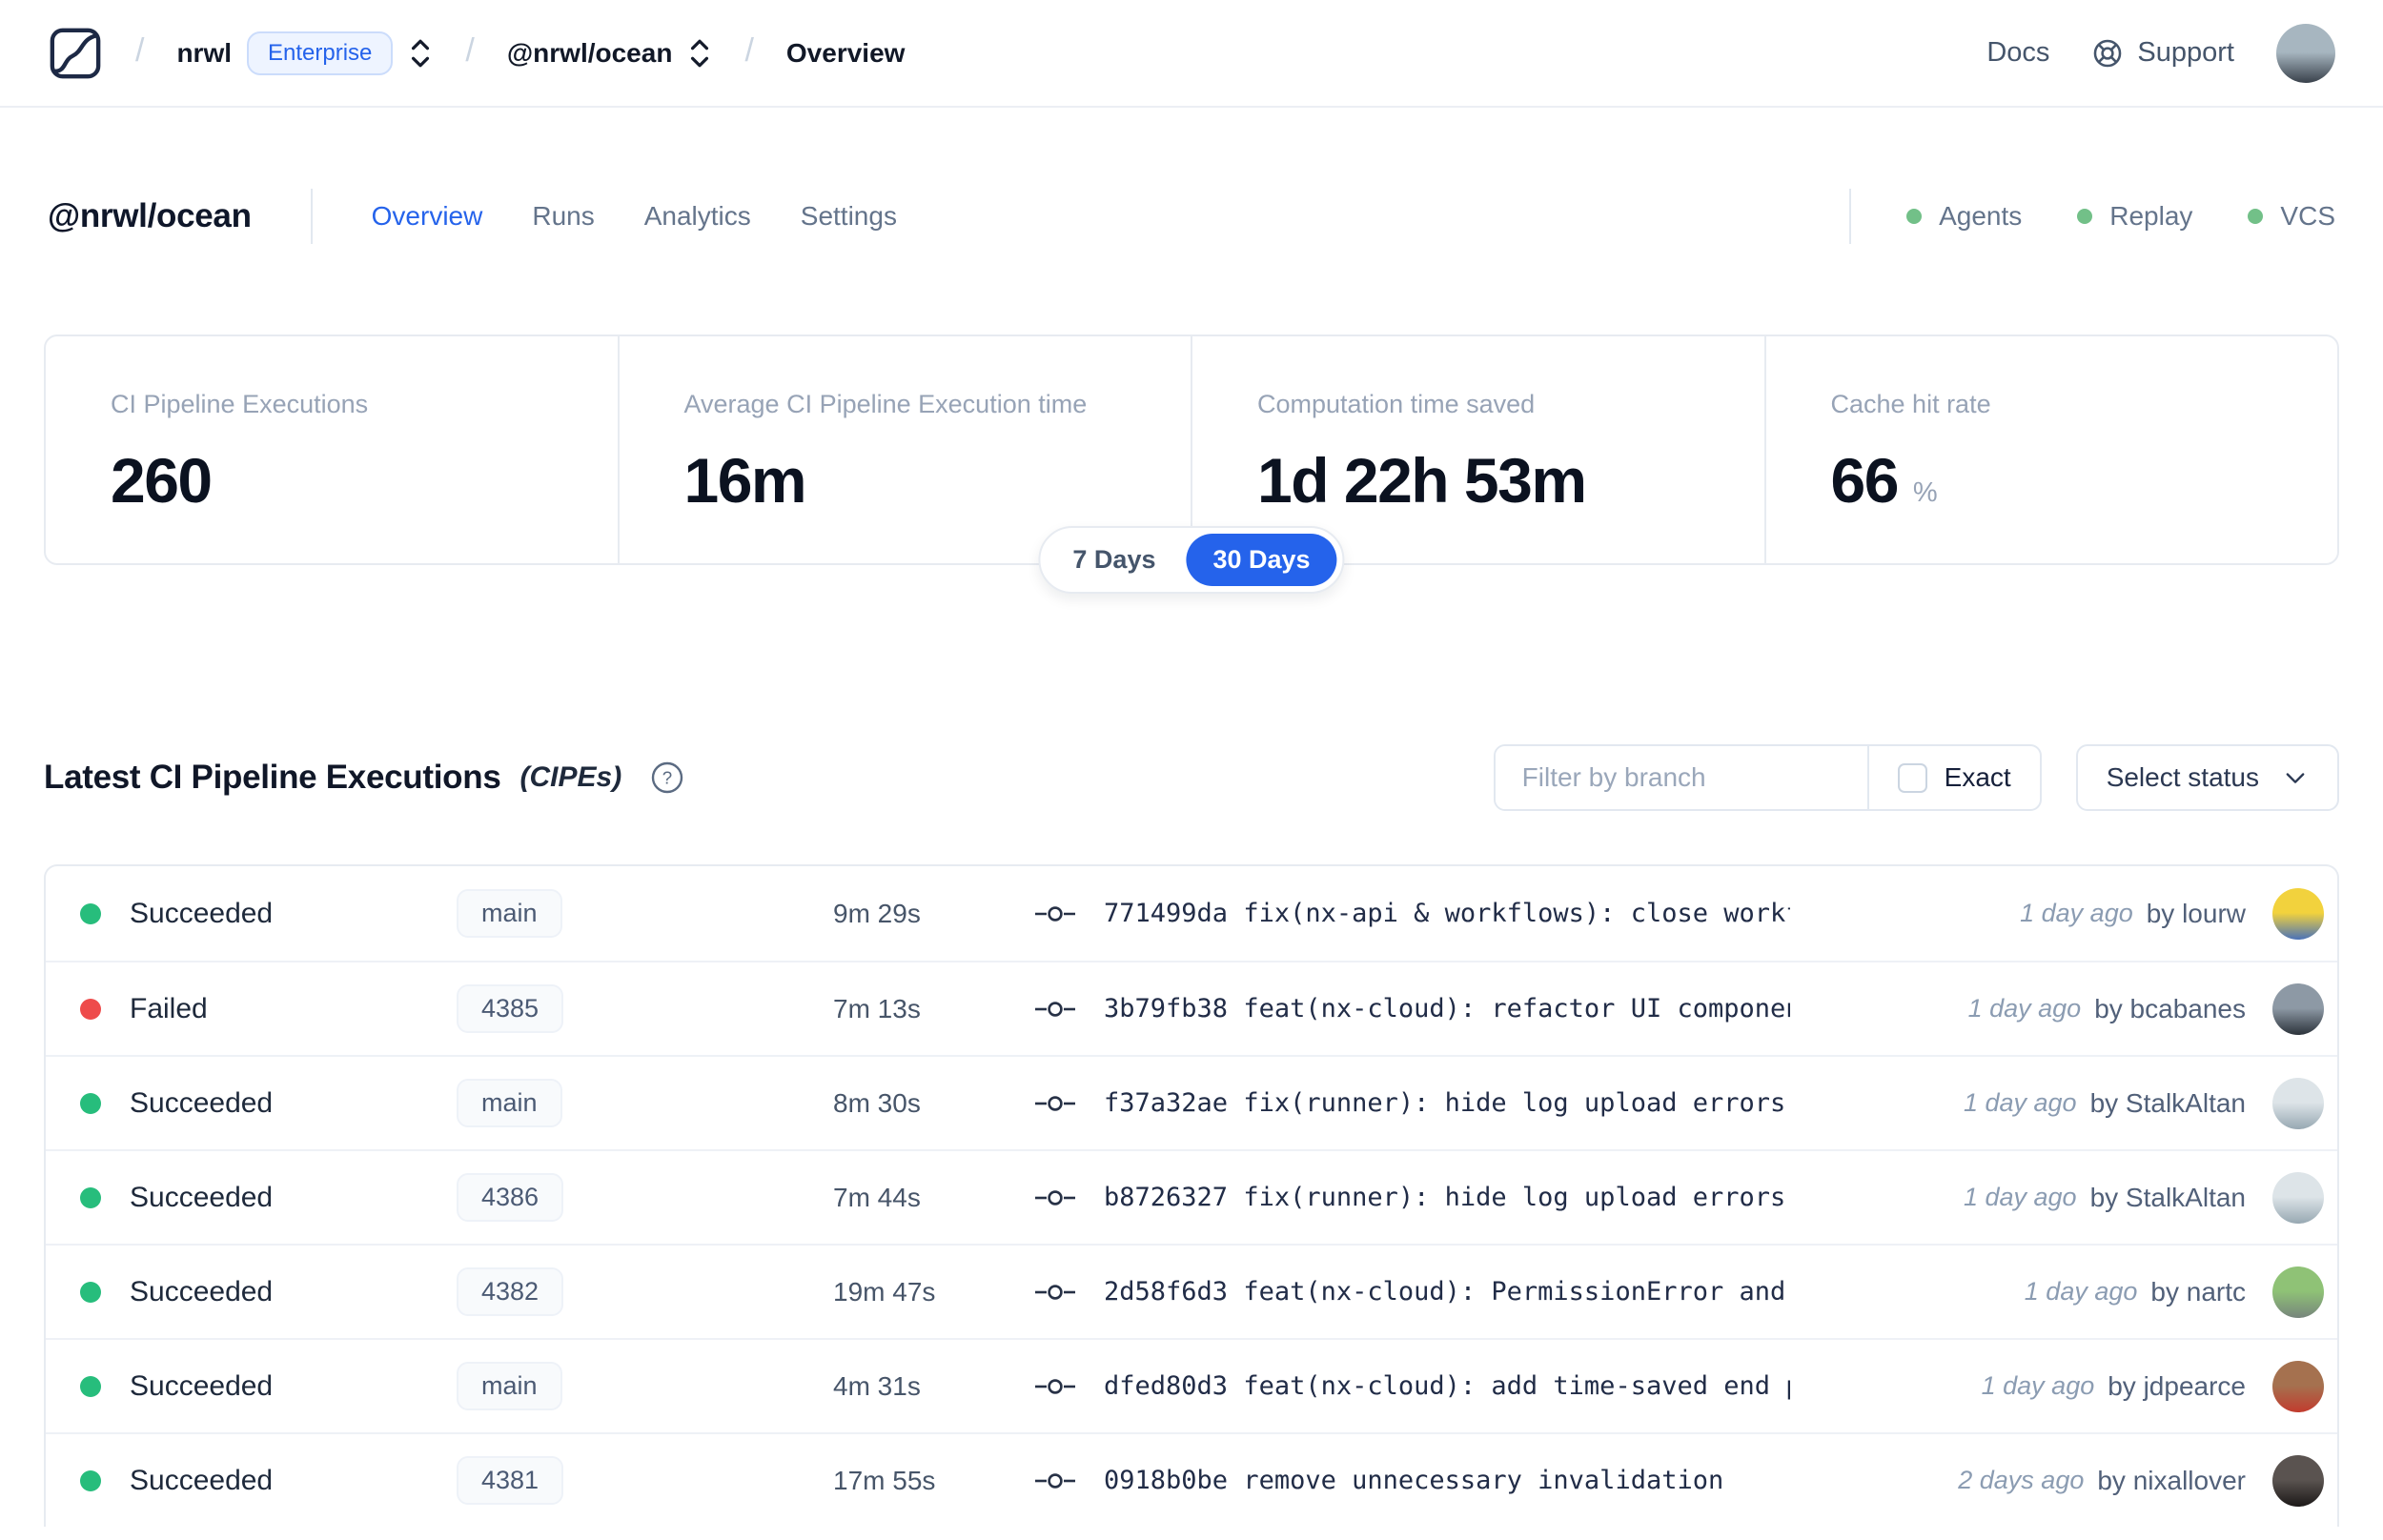 This screenshot has height=1540, width=2383. Describe the element at coordinates (1166, 1008) in the screenshot. I see `commit-hash: 3b79fb38` at that location.